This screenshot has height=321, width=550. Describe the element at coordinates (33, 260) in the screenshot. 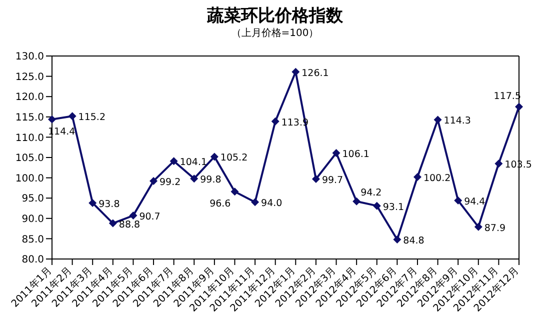

I see `y-tick-label: 80.0` at that location.